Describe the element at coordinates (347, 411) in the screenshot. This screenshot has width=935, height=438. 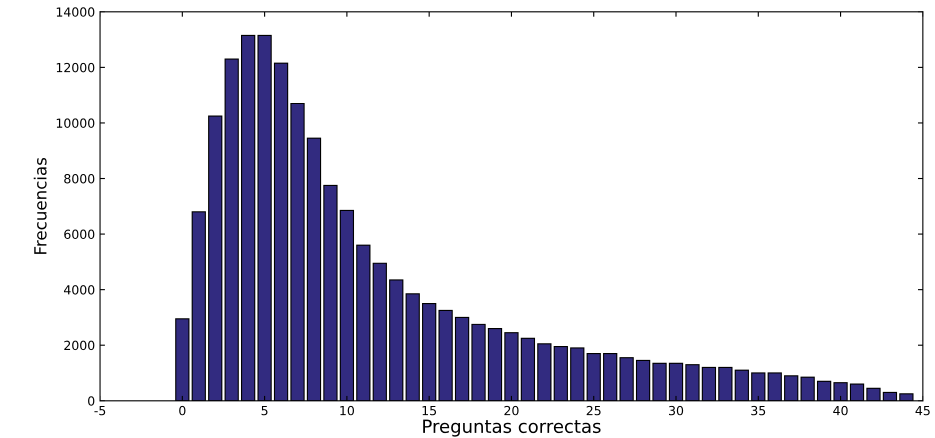
I see `x-tick-label: 10` at that location.